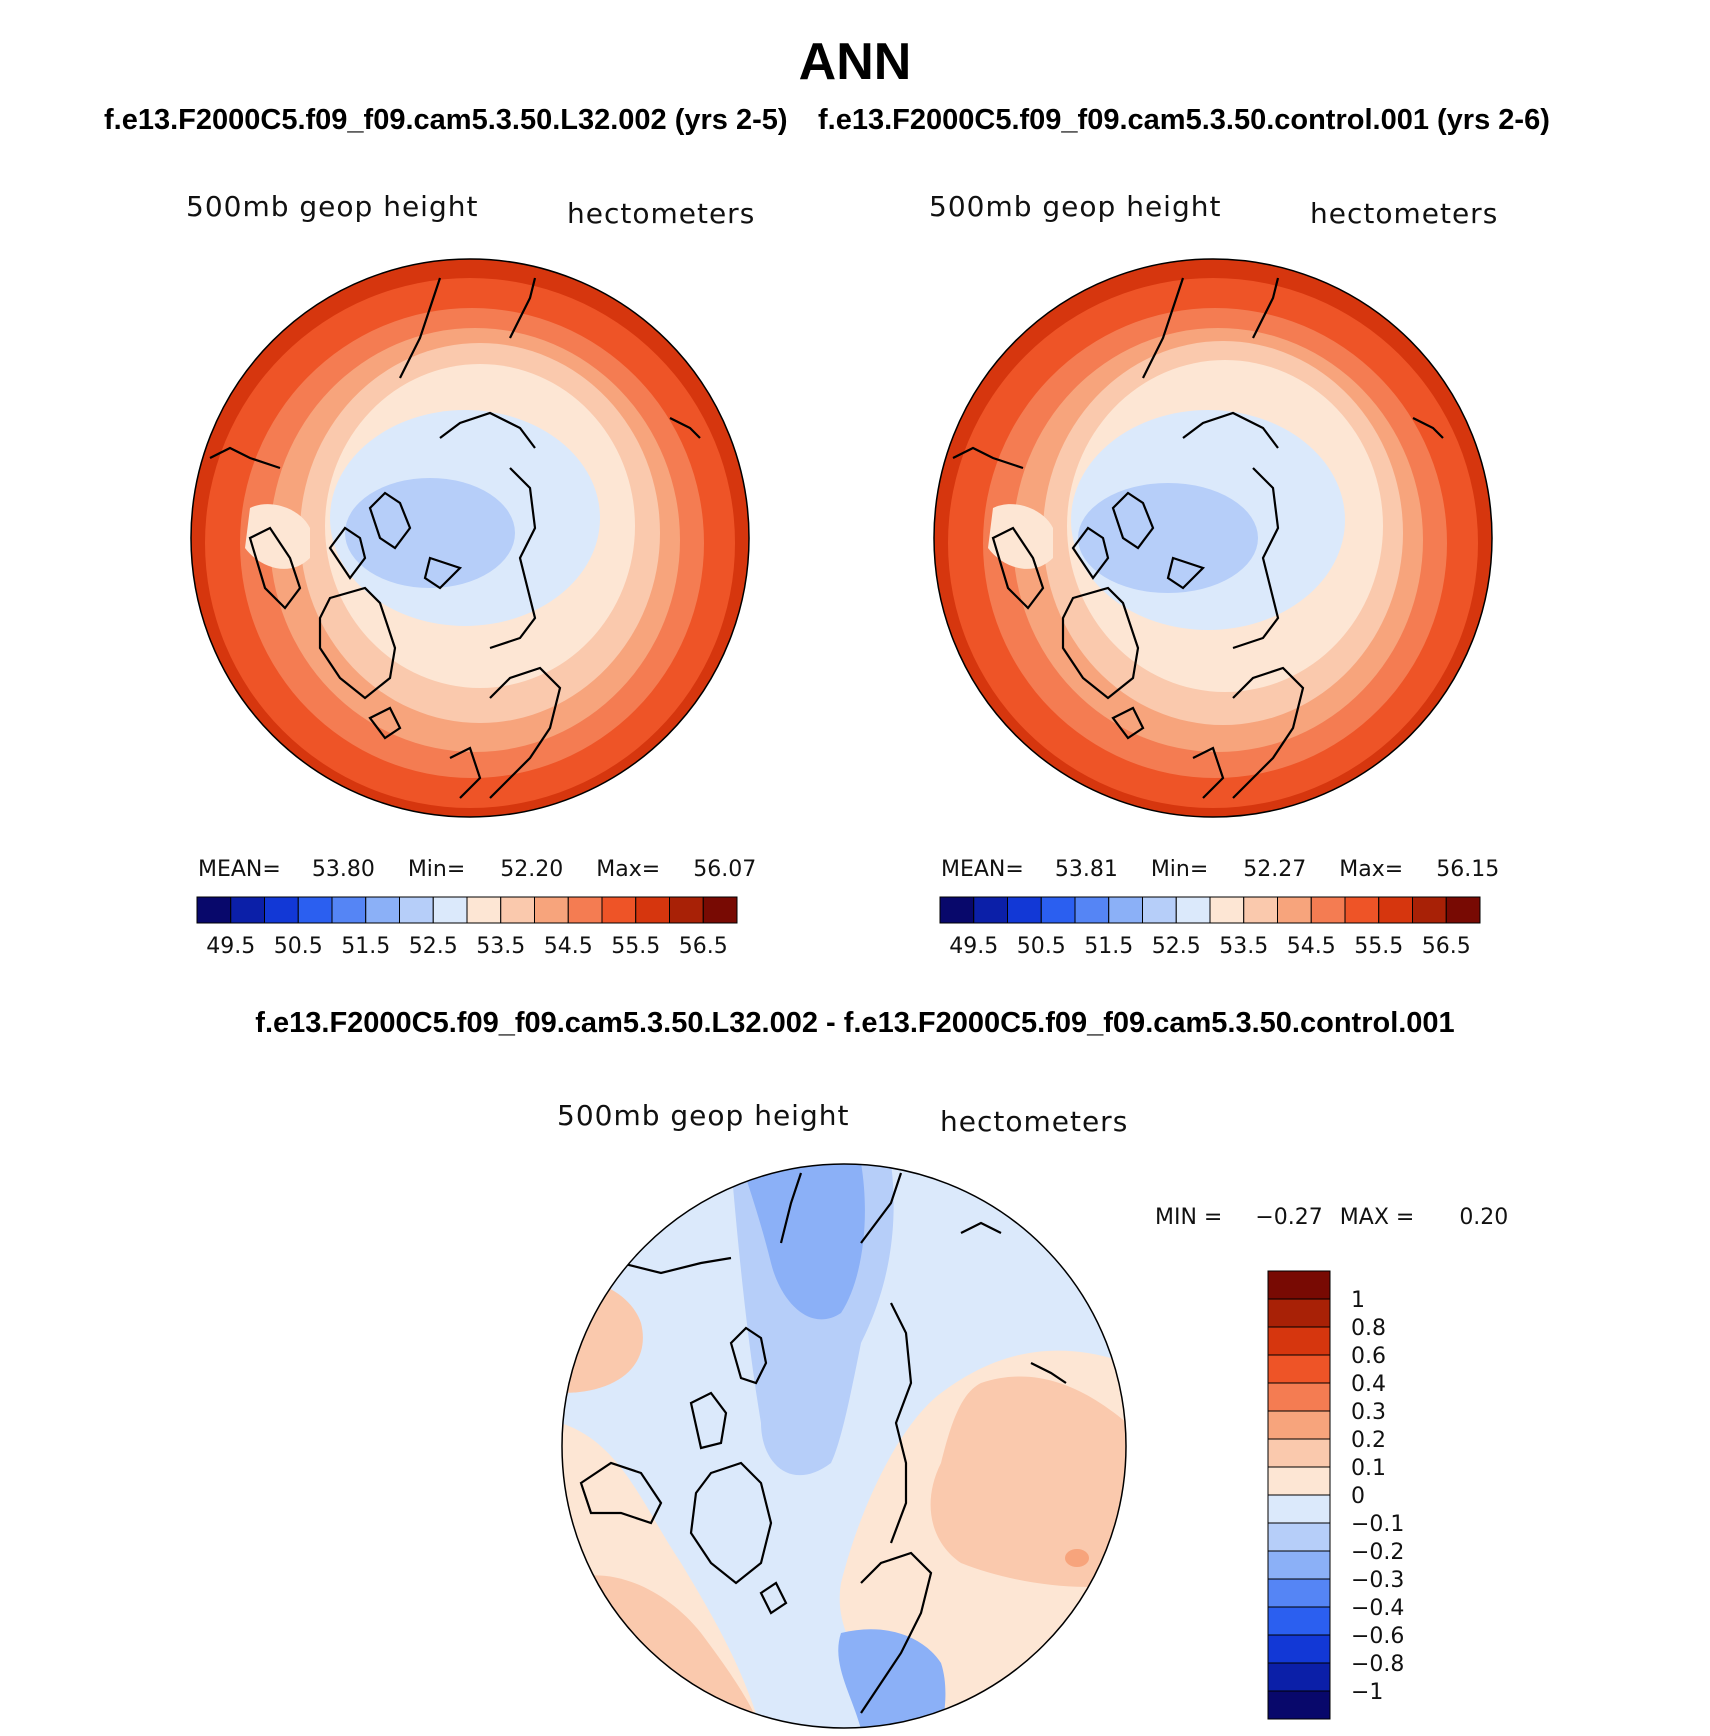 The image size is (1710, 1736). What do you see at coordinates (436, 869) in the screenshot?
I see `left-min-label: Min=` at bounding box center [436, 869].